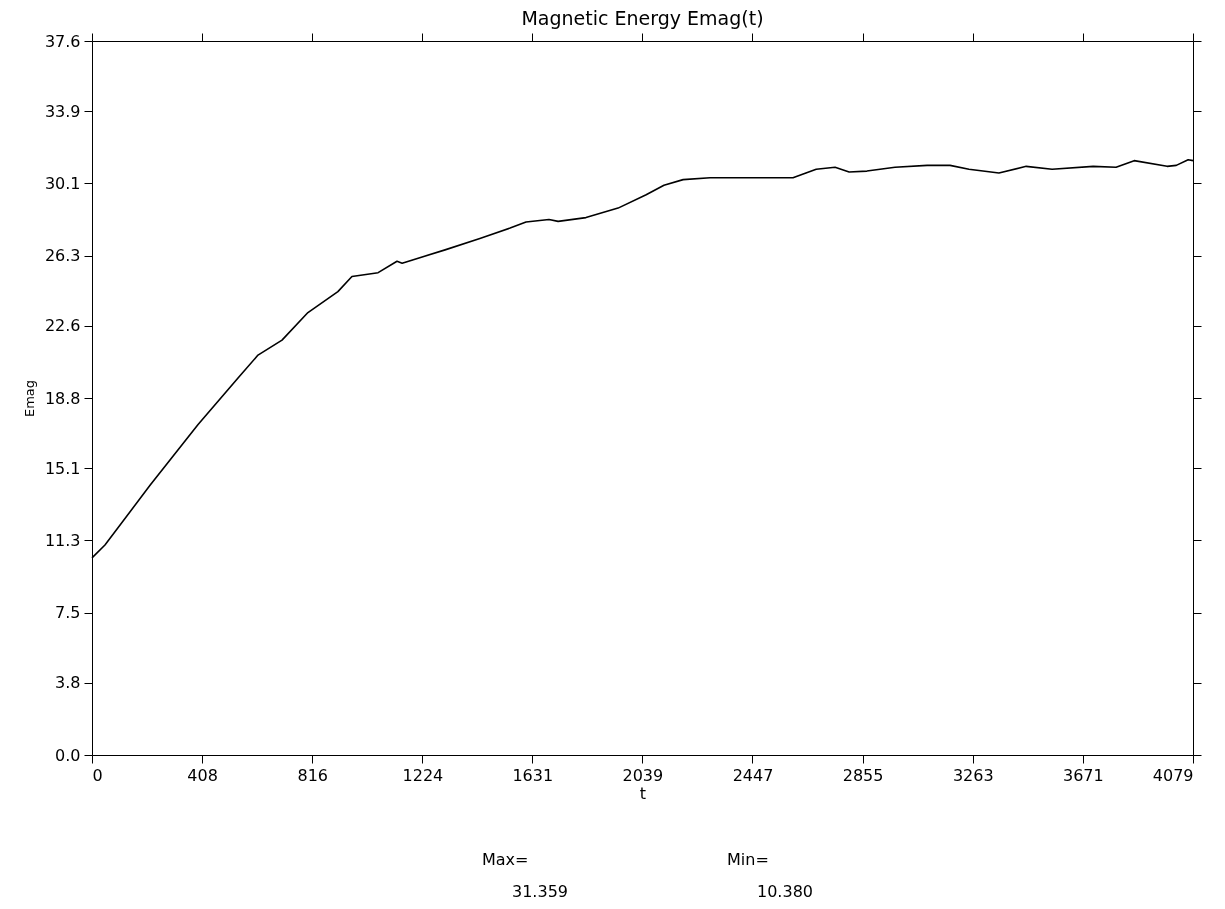  What do you see at coordinates (505, 859) in the screenshot?
I see `text: Max=` at bounding box center [505, 859].